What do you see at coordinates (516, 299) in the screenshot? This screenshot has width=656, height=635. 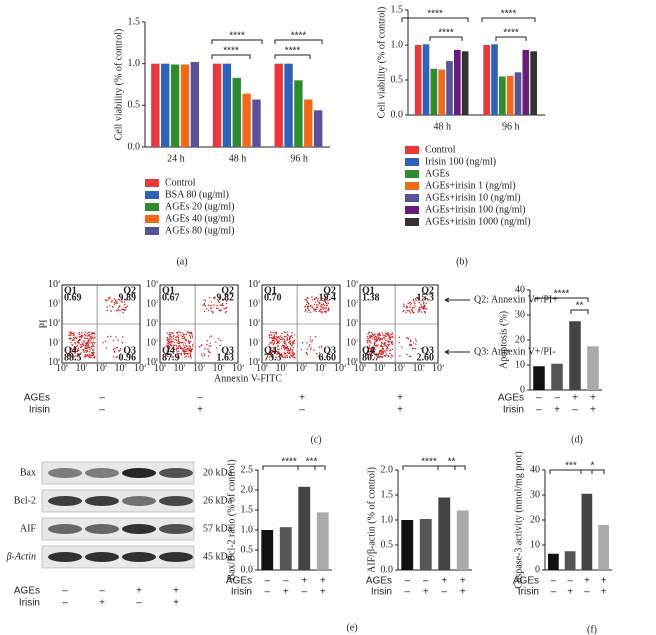 I see `annotation: Q2: Annexin V+/PI+` at bounding box center [516, 299].